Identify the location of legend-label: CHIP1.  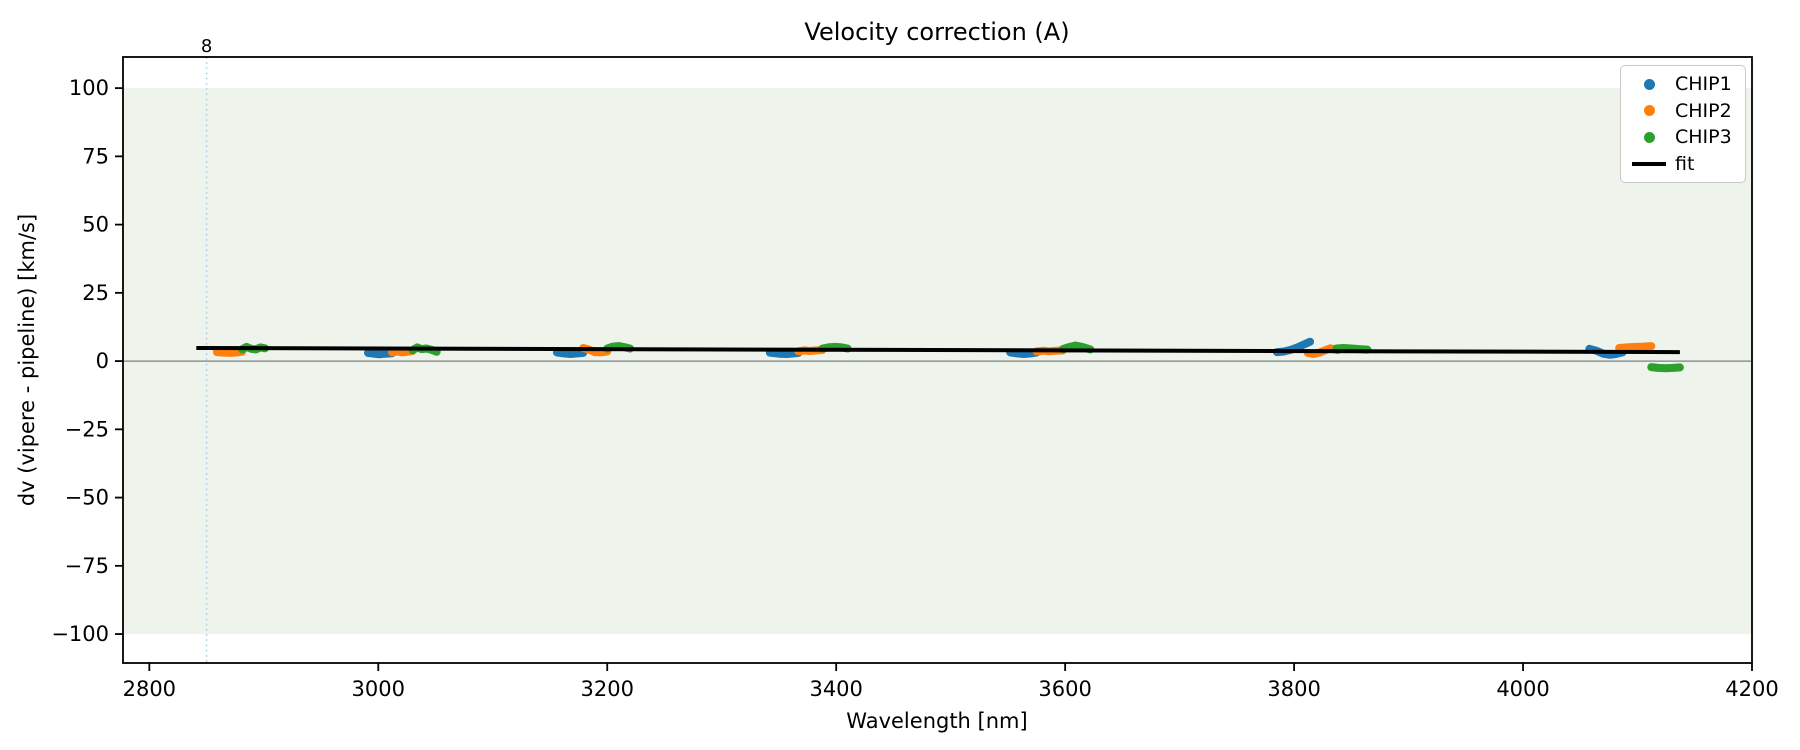
(1703, 84).